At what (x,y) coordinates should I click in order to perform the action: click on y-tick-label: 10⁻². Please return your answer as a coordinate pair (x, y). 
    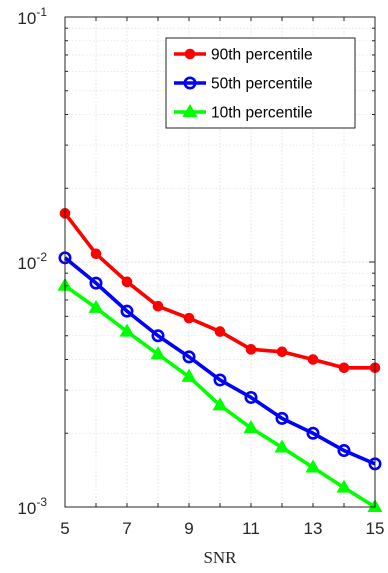
    Looking at the image, I should click on (32, 261).